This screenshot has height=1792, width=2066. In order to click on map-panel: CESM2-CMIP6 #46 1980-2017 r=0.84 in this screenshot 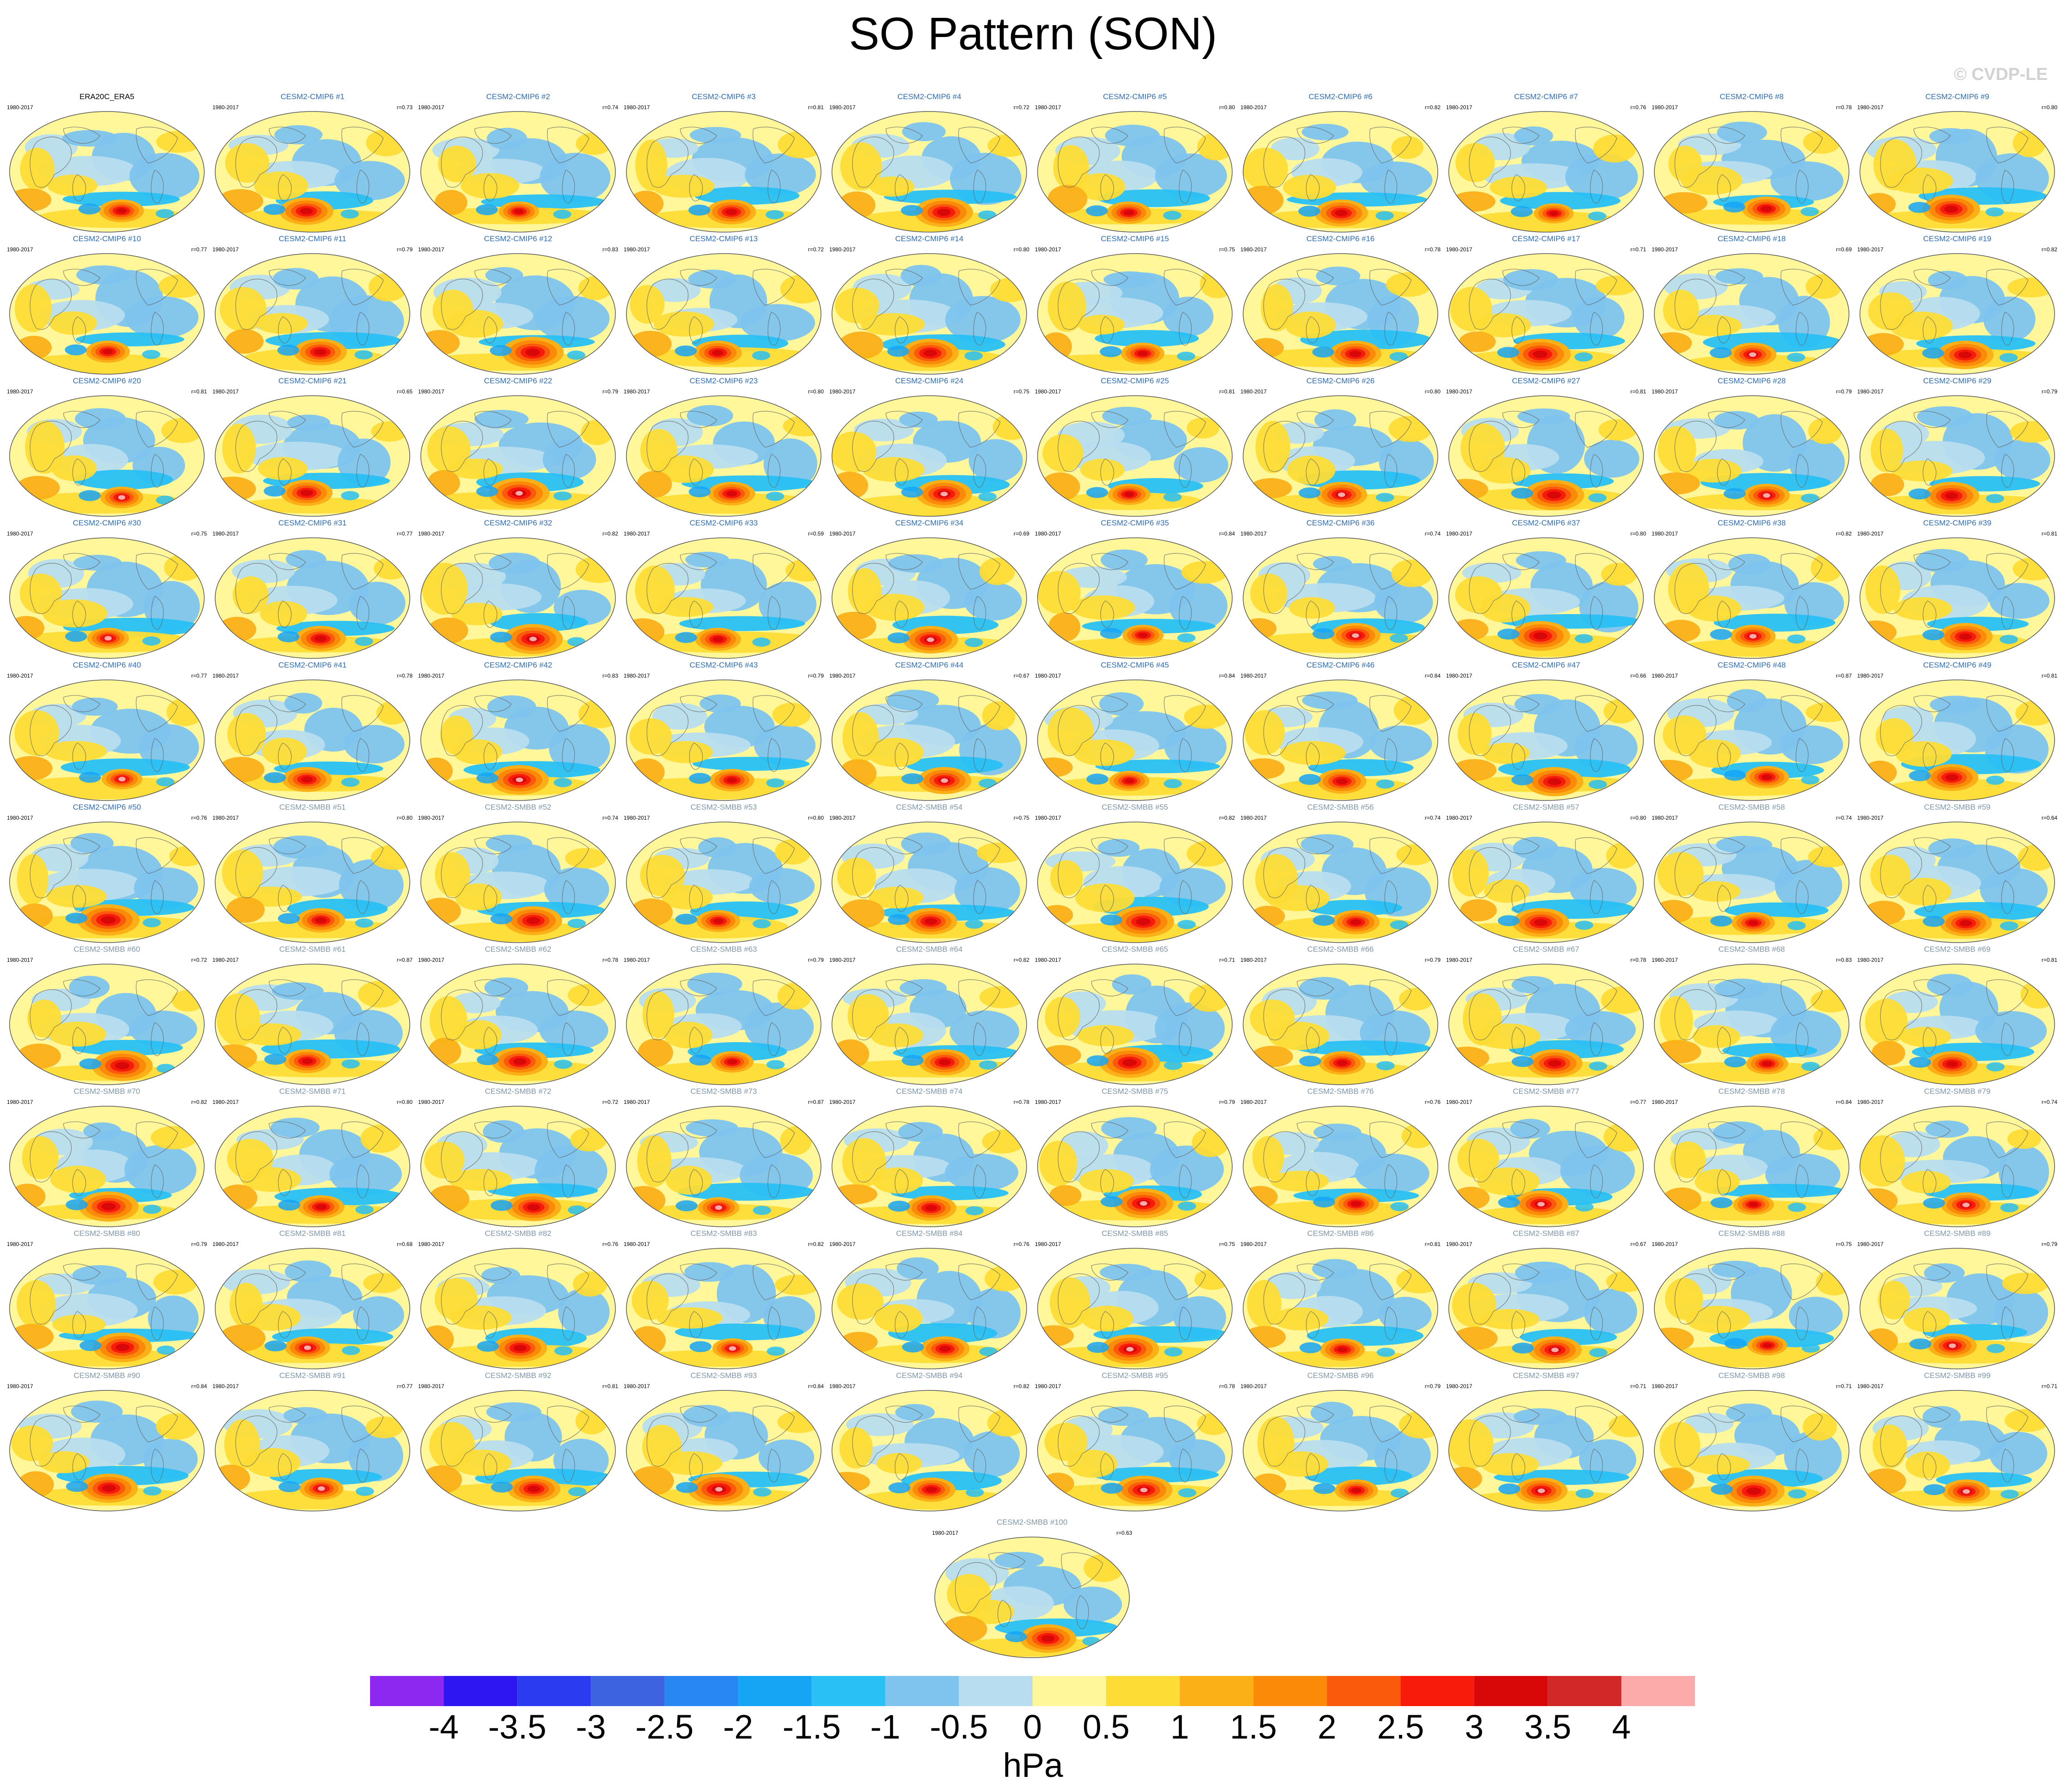, I will do `click(1341, 732)`.